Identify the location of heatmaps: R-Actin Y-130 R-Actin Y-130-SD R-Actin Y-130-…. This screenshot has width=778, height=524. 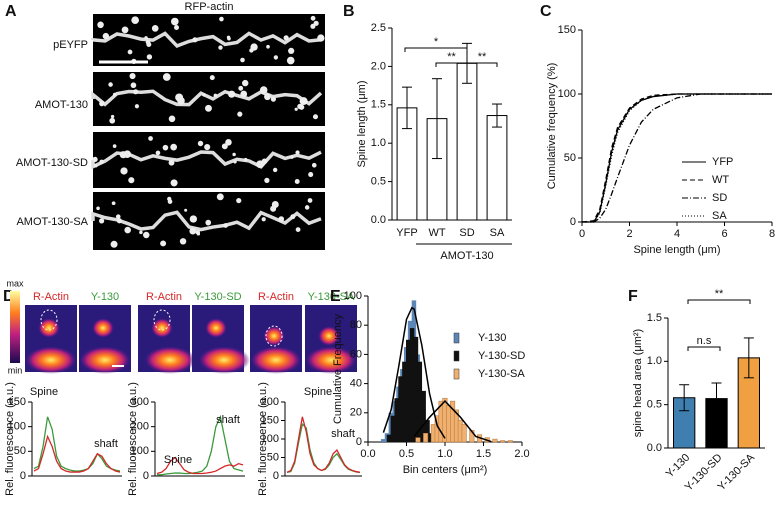
(191, 332).